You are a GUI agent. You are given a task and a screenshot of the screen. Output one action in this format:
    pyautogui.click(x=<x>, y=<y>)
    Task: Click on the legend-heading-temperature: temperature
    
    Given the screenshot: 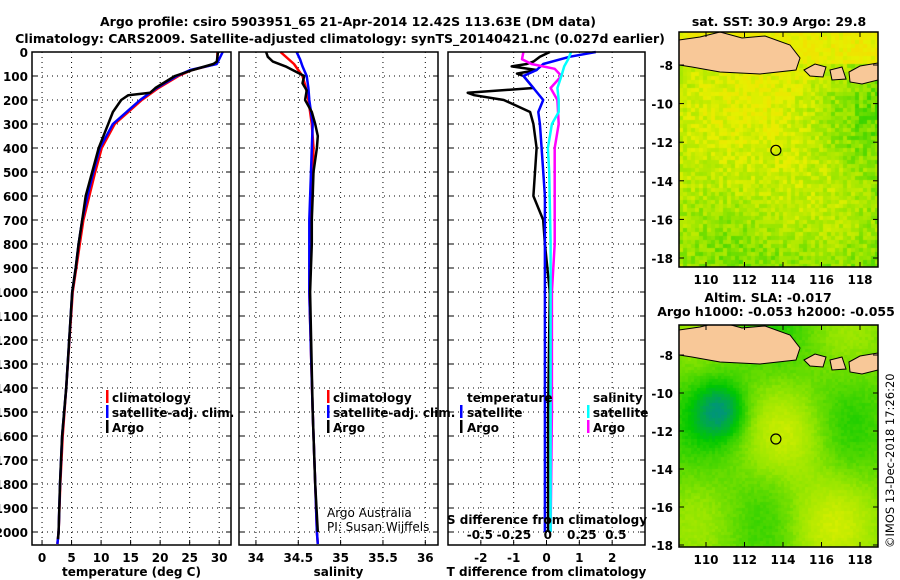 What is the action you would take?
    pyautogui.click(x=509, y=398)
    